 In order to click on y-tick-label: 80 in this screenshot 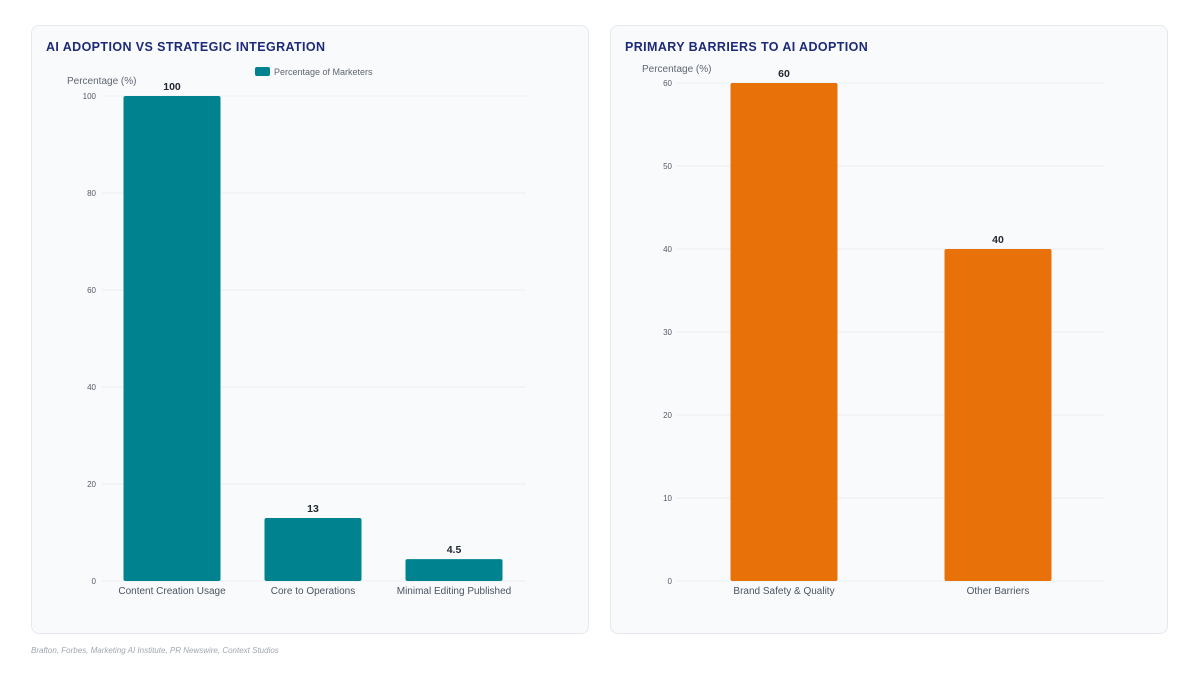, I will do `click(91, 193)`.